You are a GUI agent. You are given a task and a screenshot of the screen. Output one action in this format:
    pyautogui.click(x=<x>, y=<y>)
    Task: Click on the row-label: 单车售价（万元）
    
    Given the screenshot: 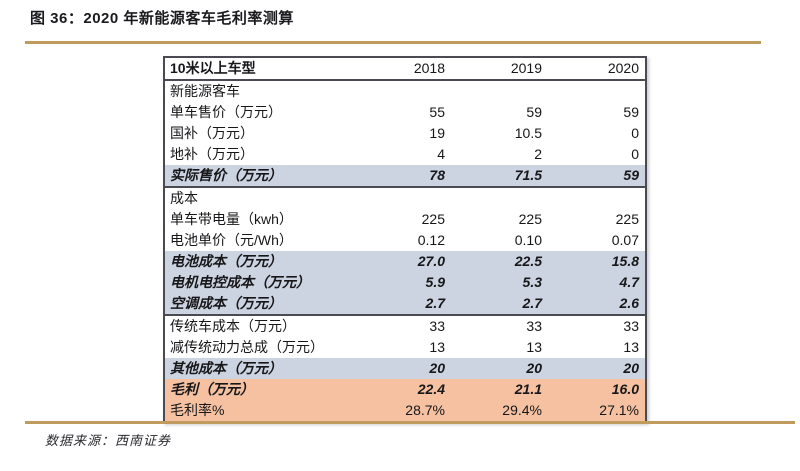 What is the action you would take?
    pyautogui.click(x=226, y=112)
    